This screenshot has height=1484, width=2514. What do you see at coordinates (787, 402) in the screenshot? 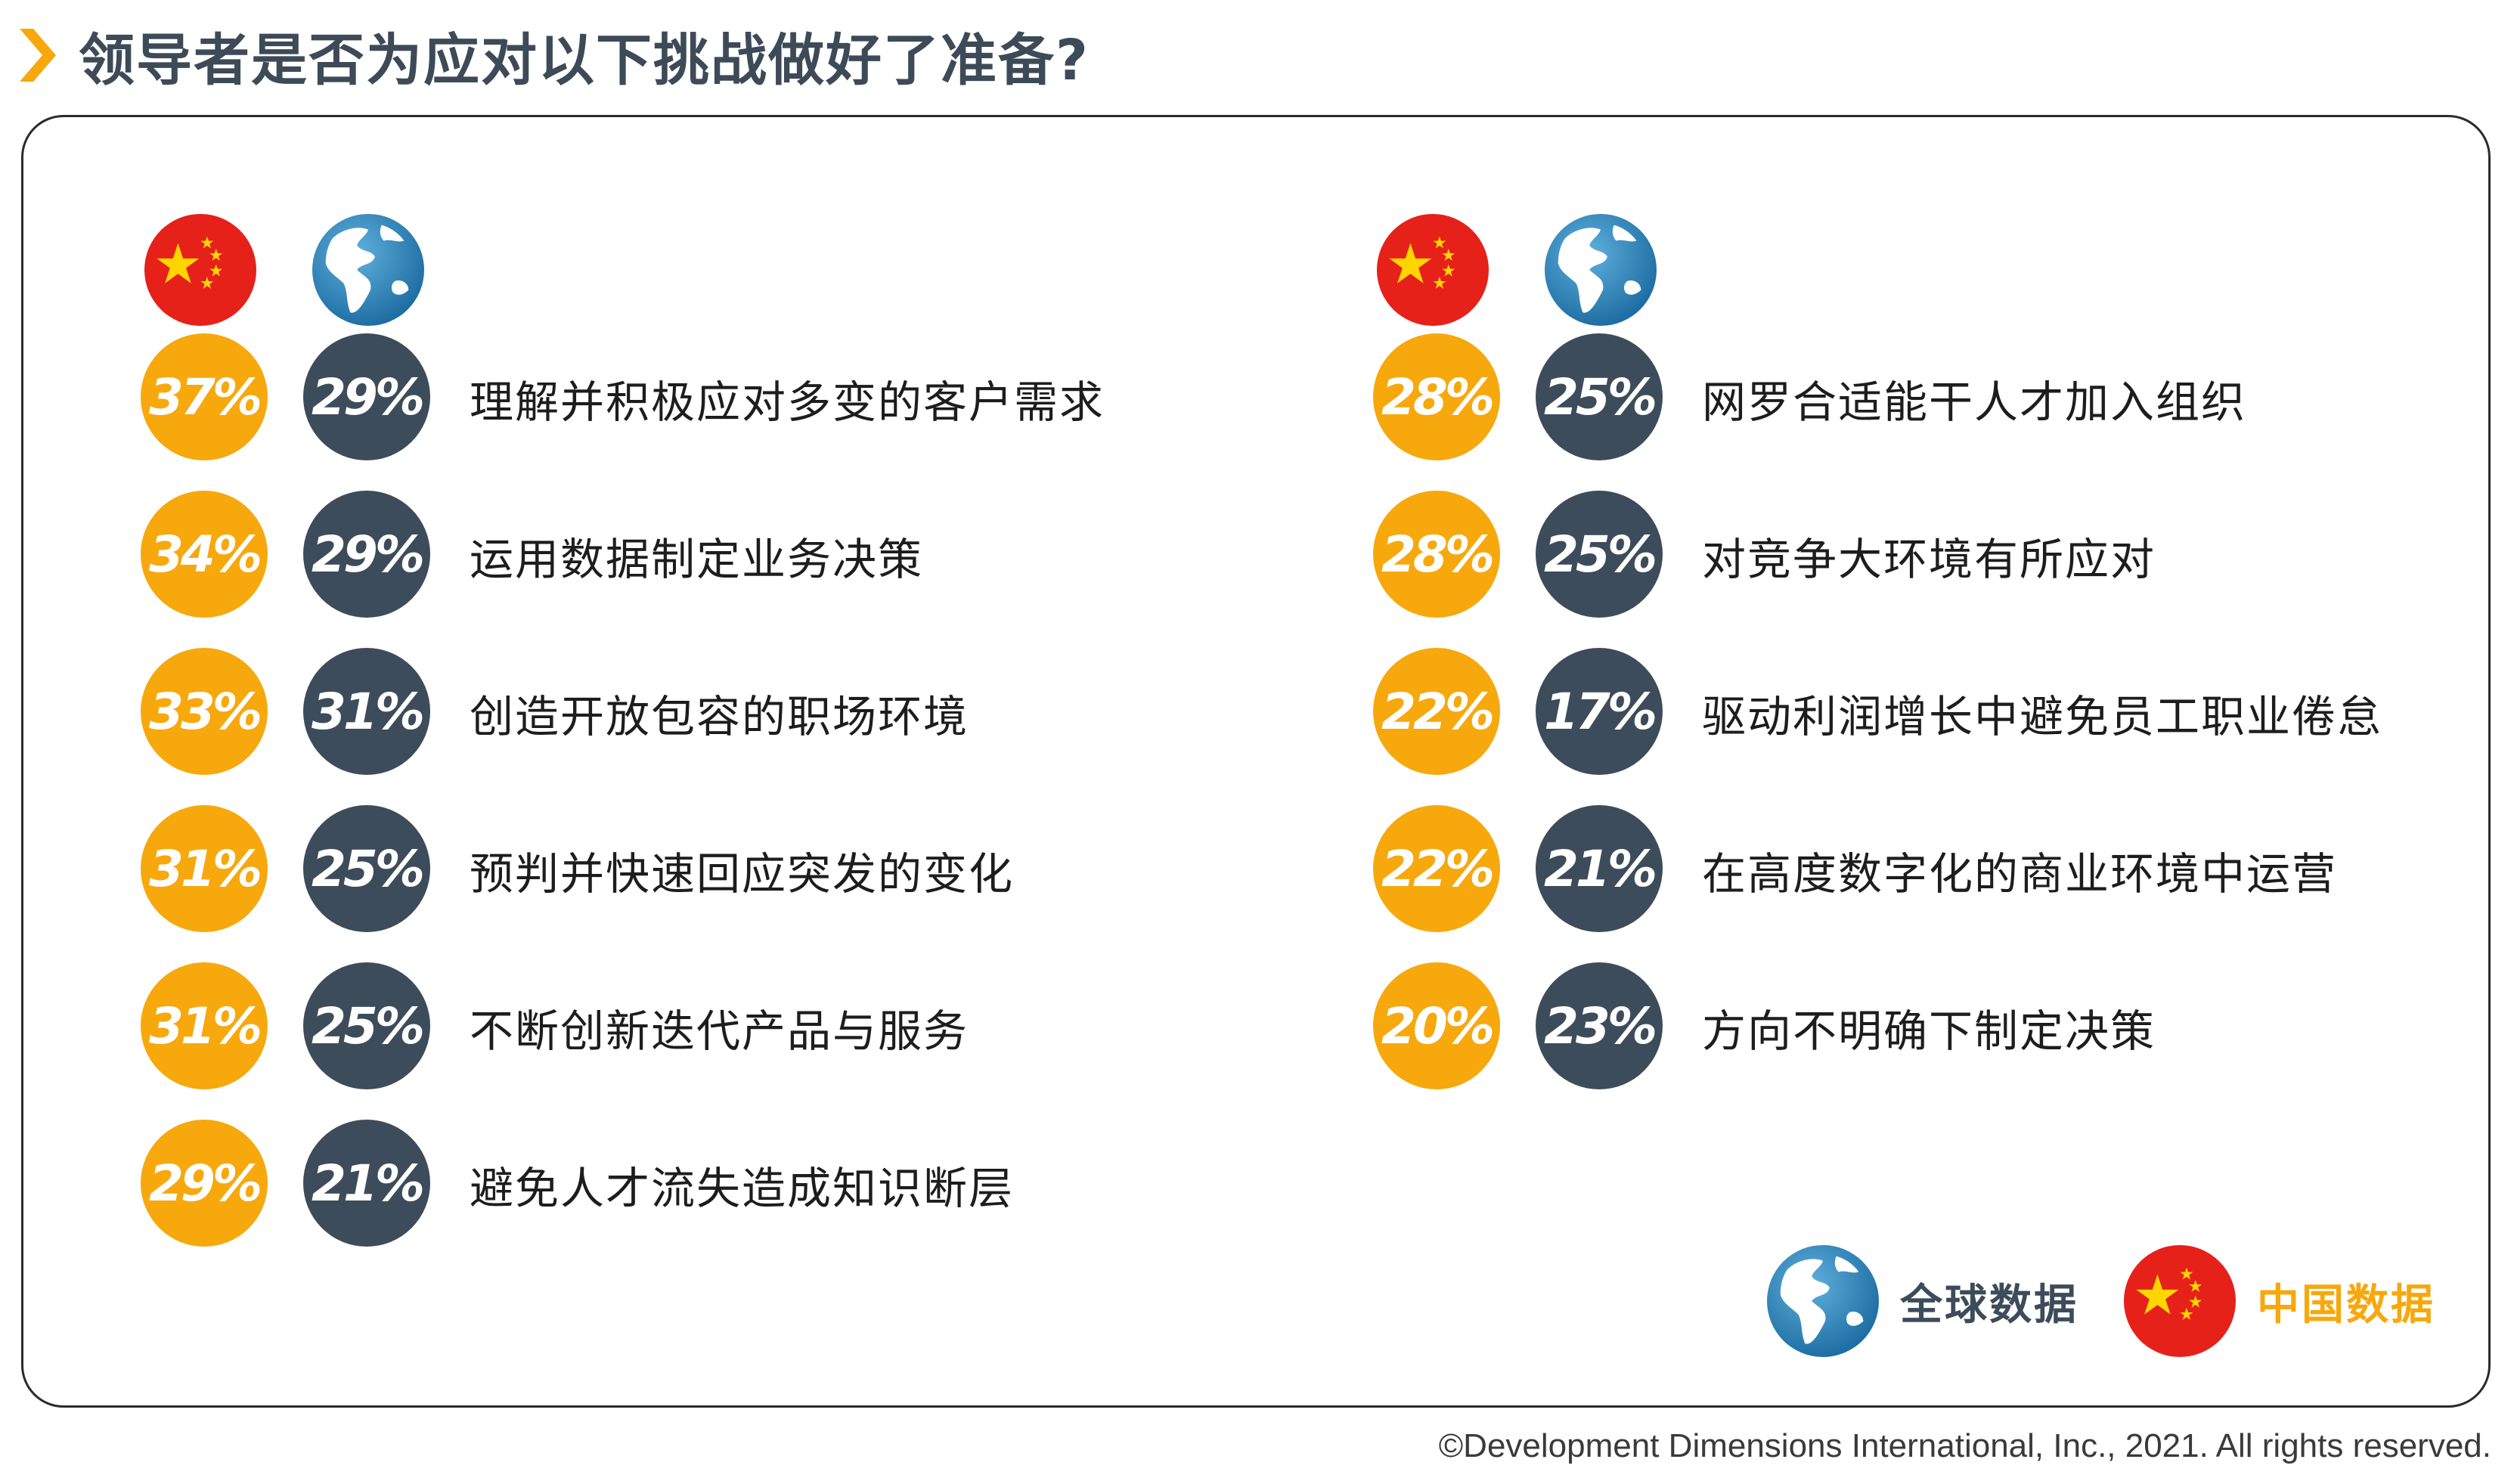
I see `row-label: 理解并积极应对多变的客户需求` at bounding box center [787, 402].